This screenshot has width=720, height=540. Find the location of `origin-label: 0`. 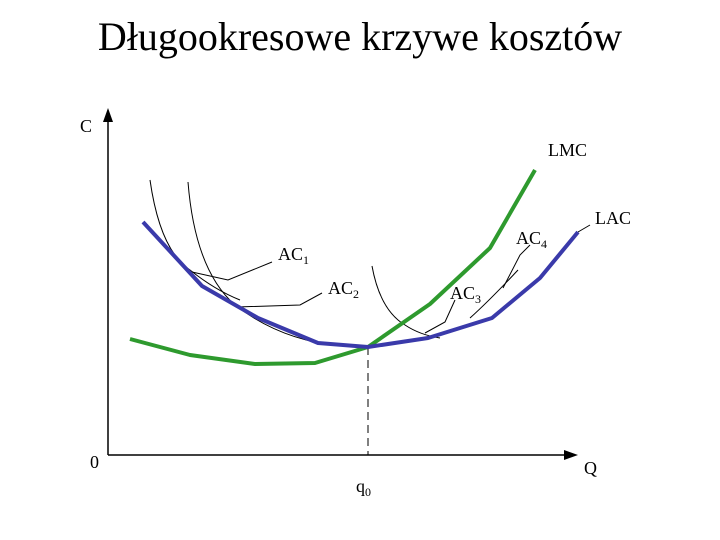

origin-label: 0 is located at coordinates (94, 462).